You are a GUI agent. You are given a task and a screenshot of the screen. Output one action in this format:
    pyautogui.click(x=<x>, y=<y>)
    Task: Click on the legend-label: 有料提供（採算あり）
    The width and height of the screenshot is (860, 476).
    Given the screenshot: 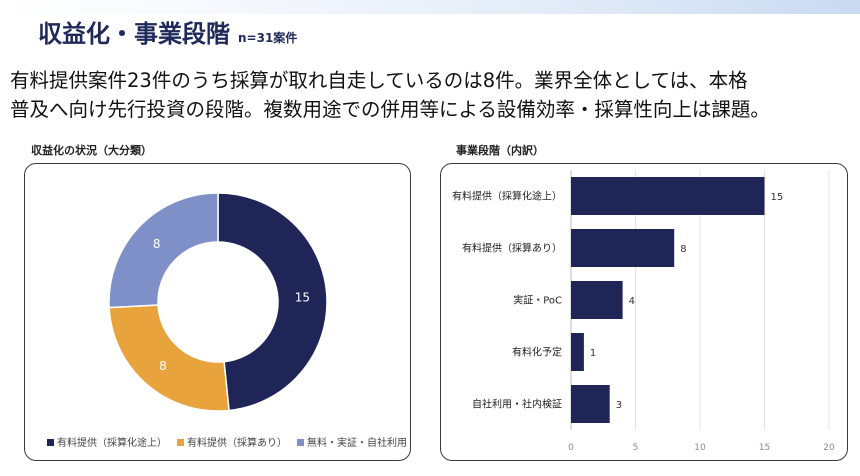 What is the action you would take?
    pyautogui.click(x=237, y=442)
    